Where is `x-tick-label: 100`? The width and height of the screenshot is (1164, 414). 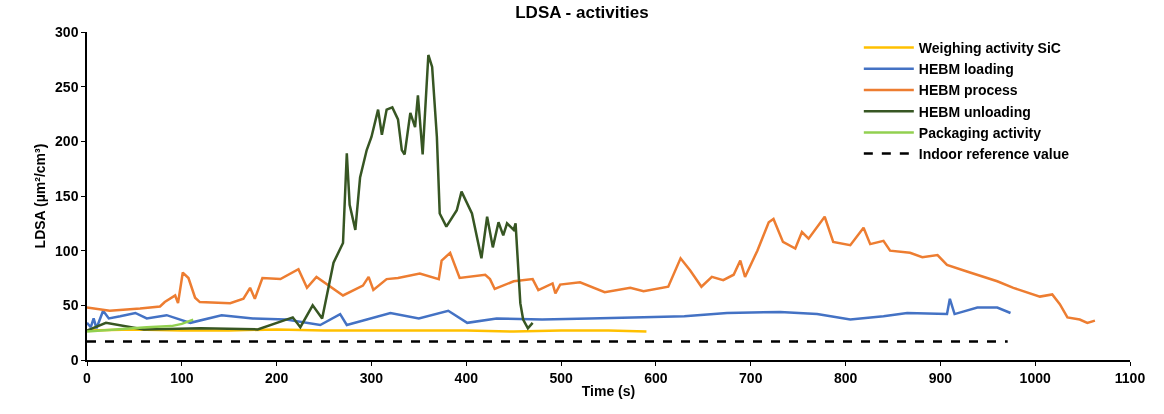
x-tick-label: 100 is located at coordinates (182, 377).